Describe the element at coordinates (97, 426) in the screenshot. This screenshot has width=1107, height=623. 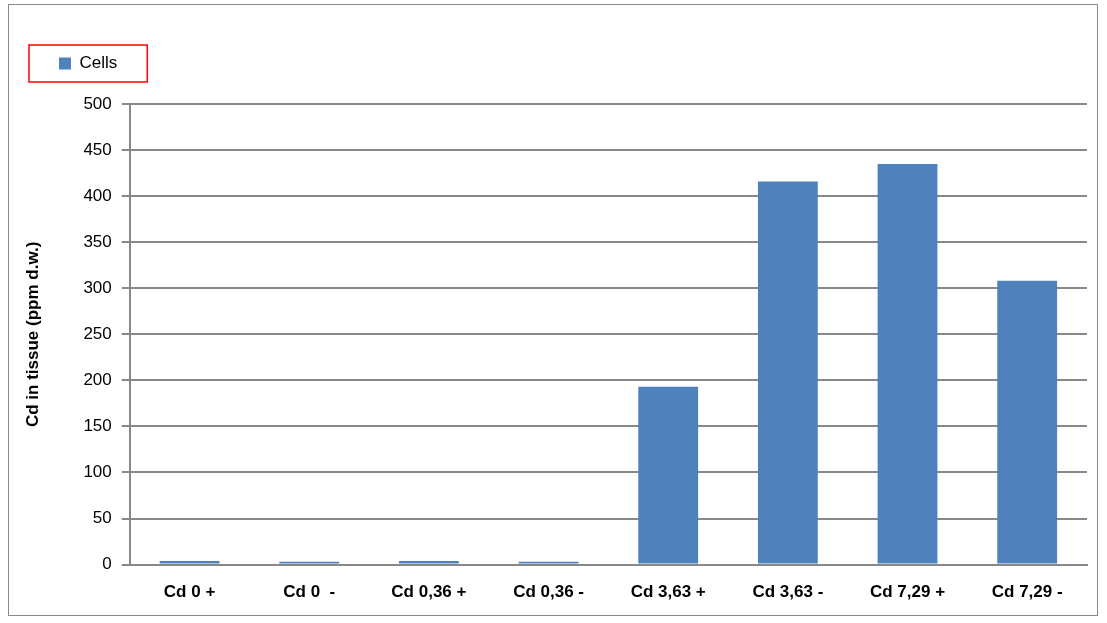
I see `y-tick-label: 150` at that location.